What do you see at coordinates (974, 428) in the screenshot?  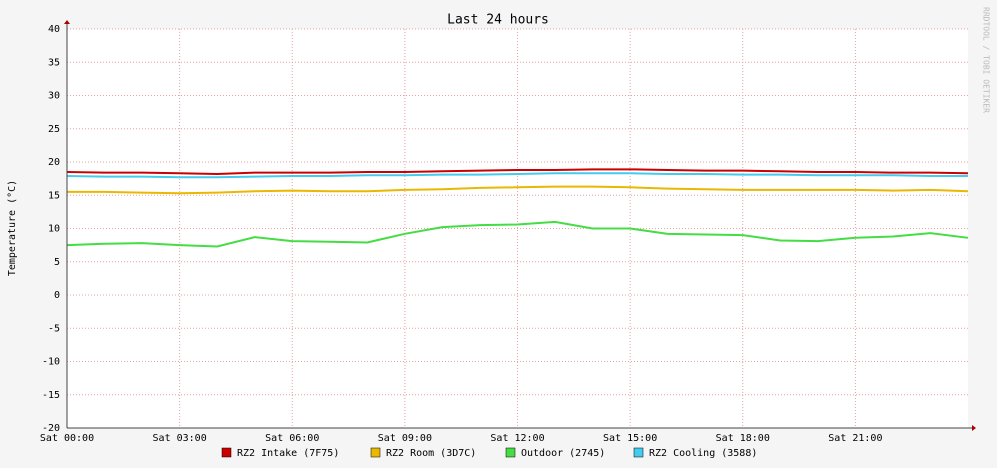 I see `x-arrow` at bounding box center [974, 428].